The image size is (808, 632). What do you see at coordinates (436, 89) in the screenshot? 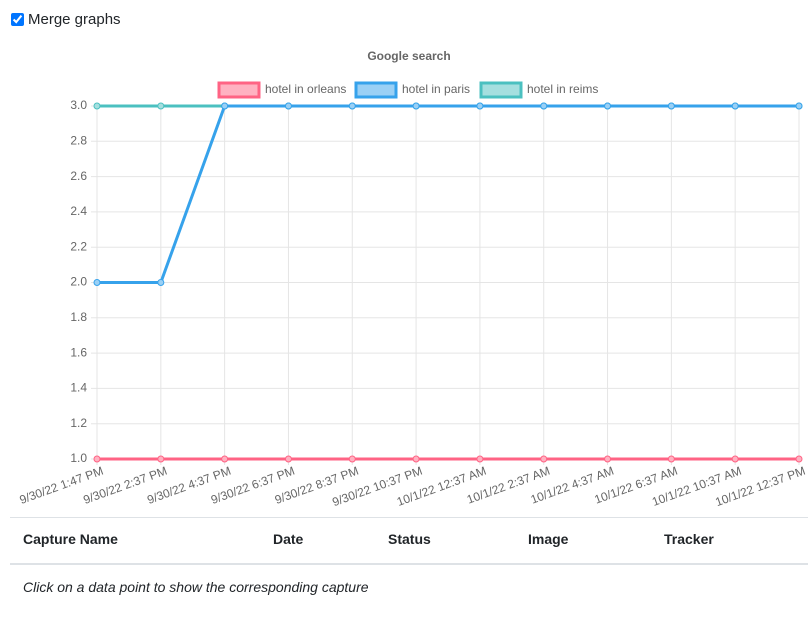
I see `legend-label: hotel in paris` at bounding box center [436, 89].